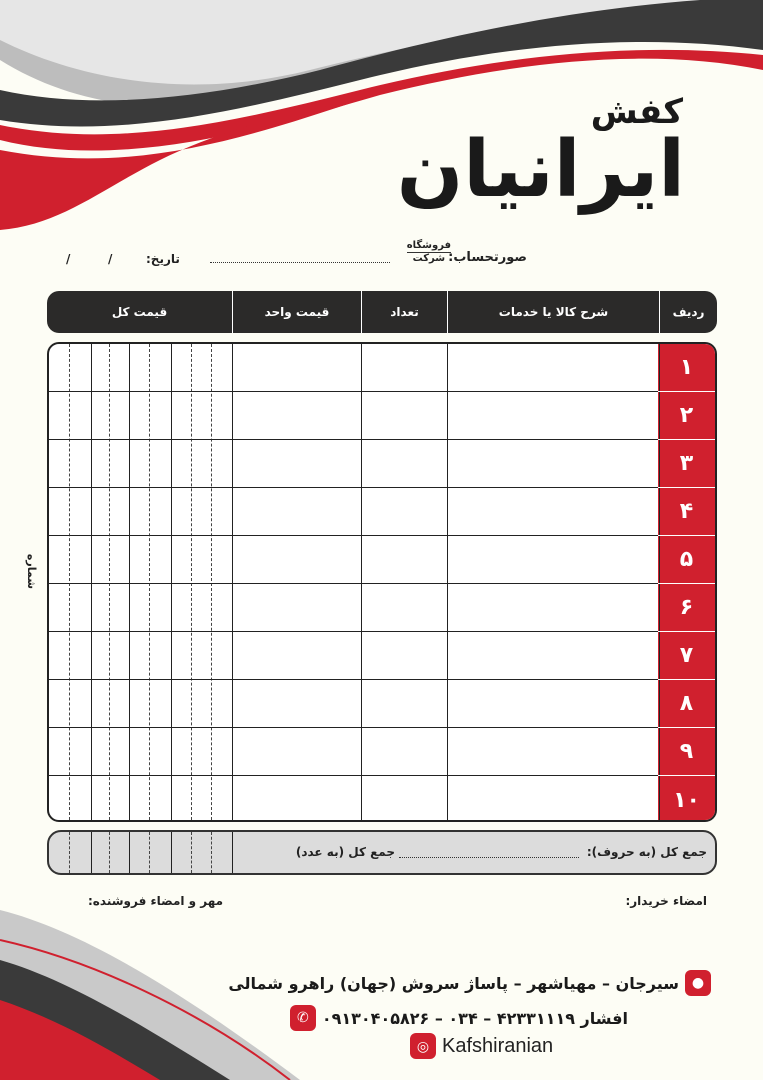  Describe the element at coordinates (382, 560) in the screenshot. I see `table-row: ۵` at that location.